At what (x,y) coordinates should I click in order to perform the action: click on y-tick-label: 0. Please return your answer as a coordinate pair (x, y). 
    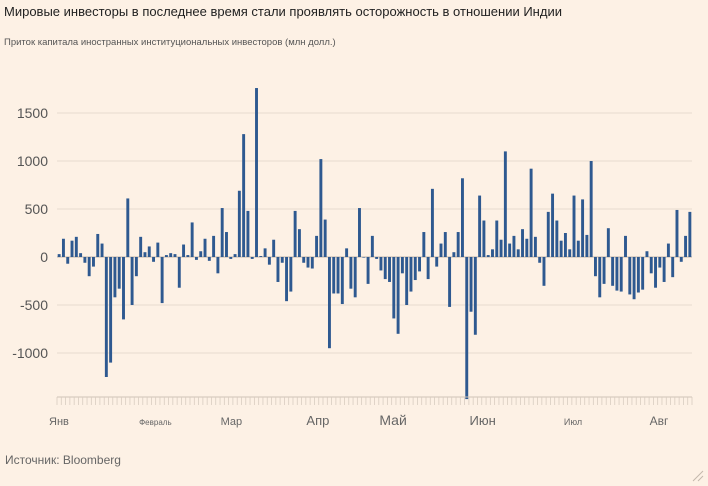
    Looking at the image, I should click on (44, 257).